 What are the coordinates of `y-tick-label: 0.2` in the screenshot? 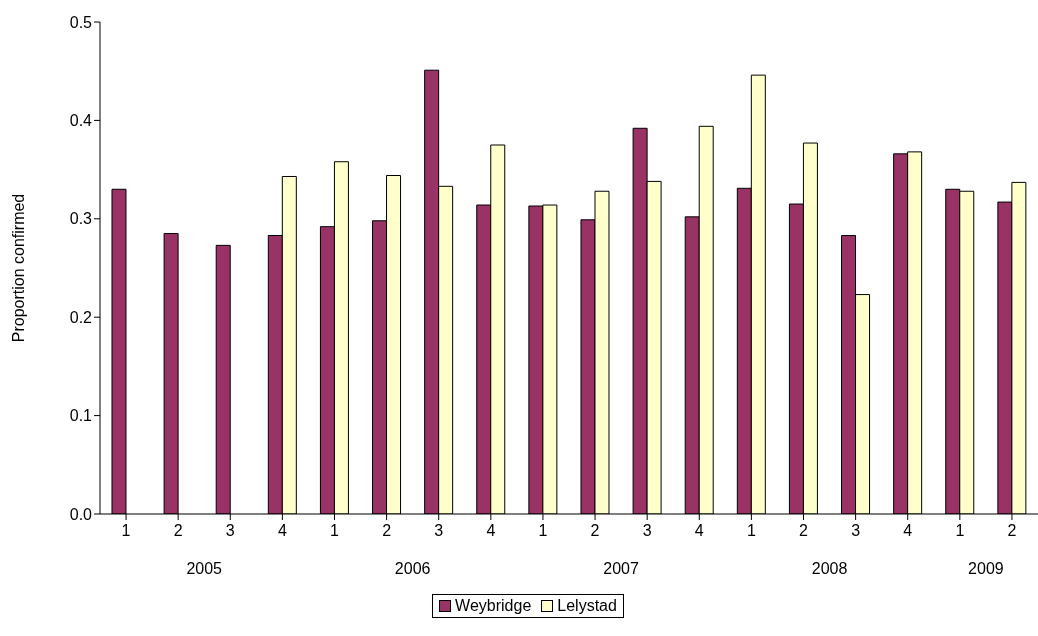 It's located at (81, 317).